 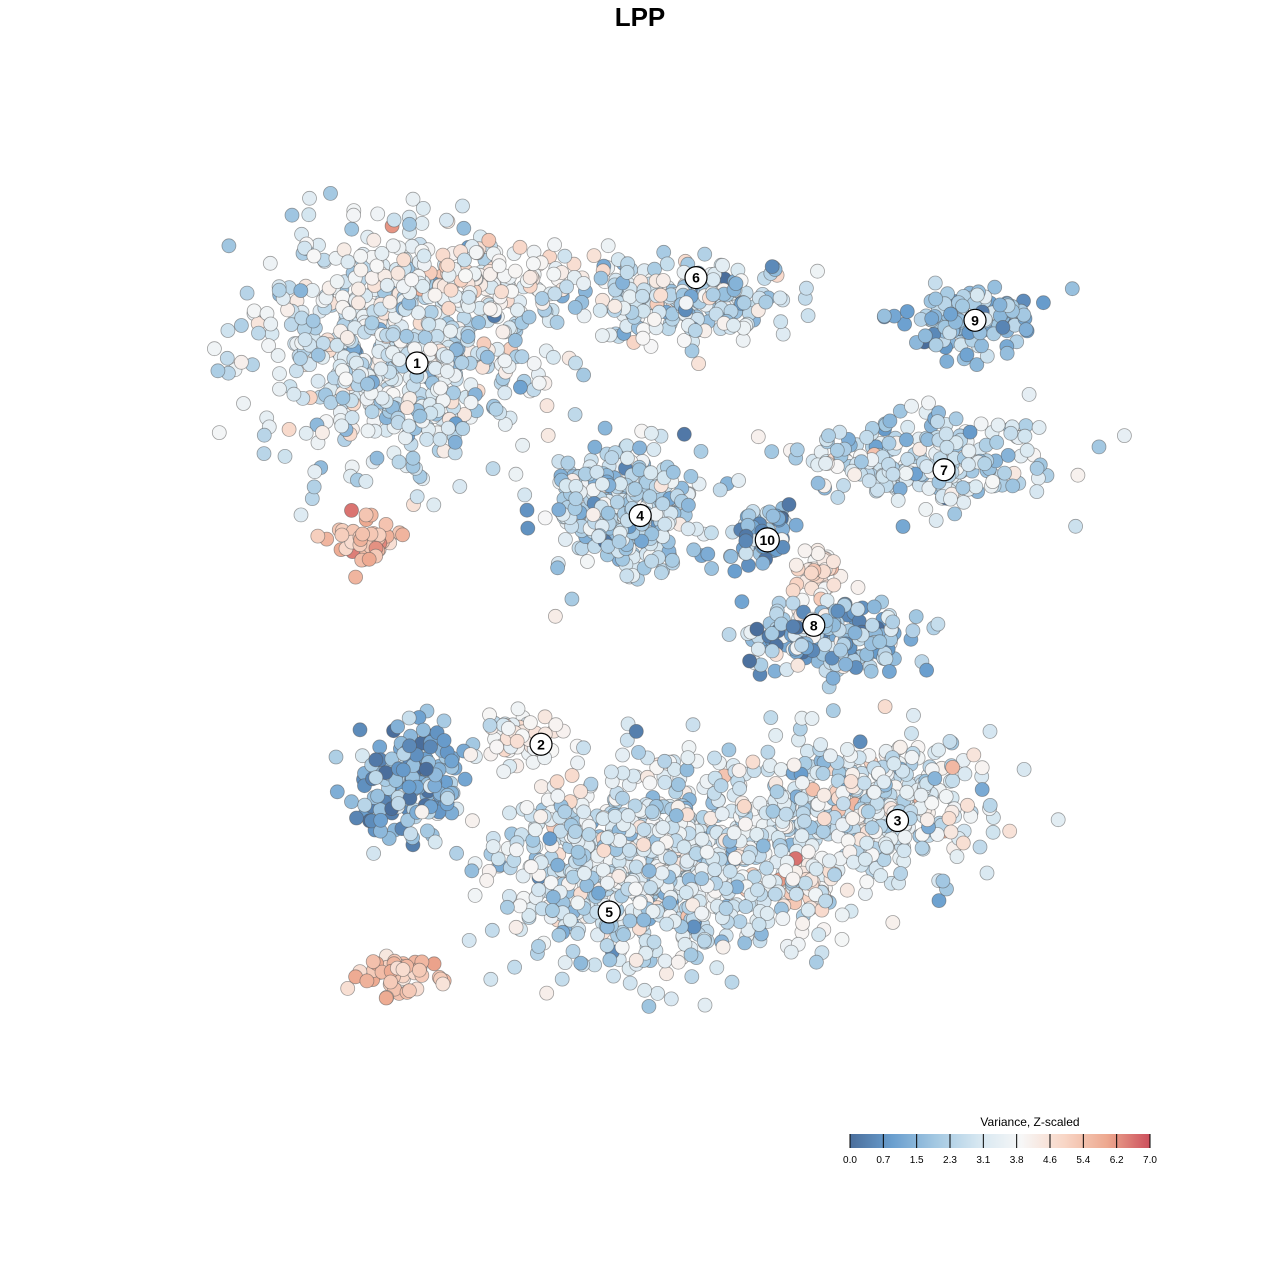 What do you see at coordinates (768, 540) in the screenshot?
I see `cluster-label-text: 10` at bounding box center [768, 540].